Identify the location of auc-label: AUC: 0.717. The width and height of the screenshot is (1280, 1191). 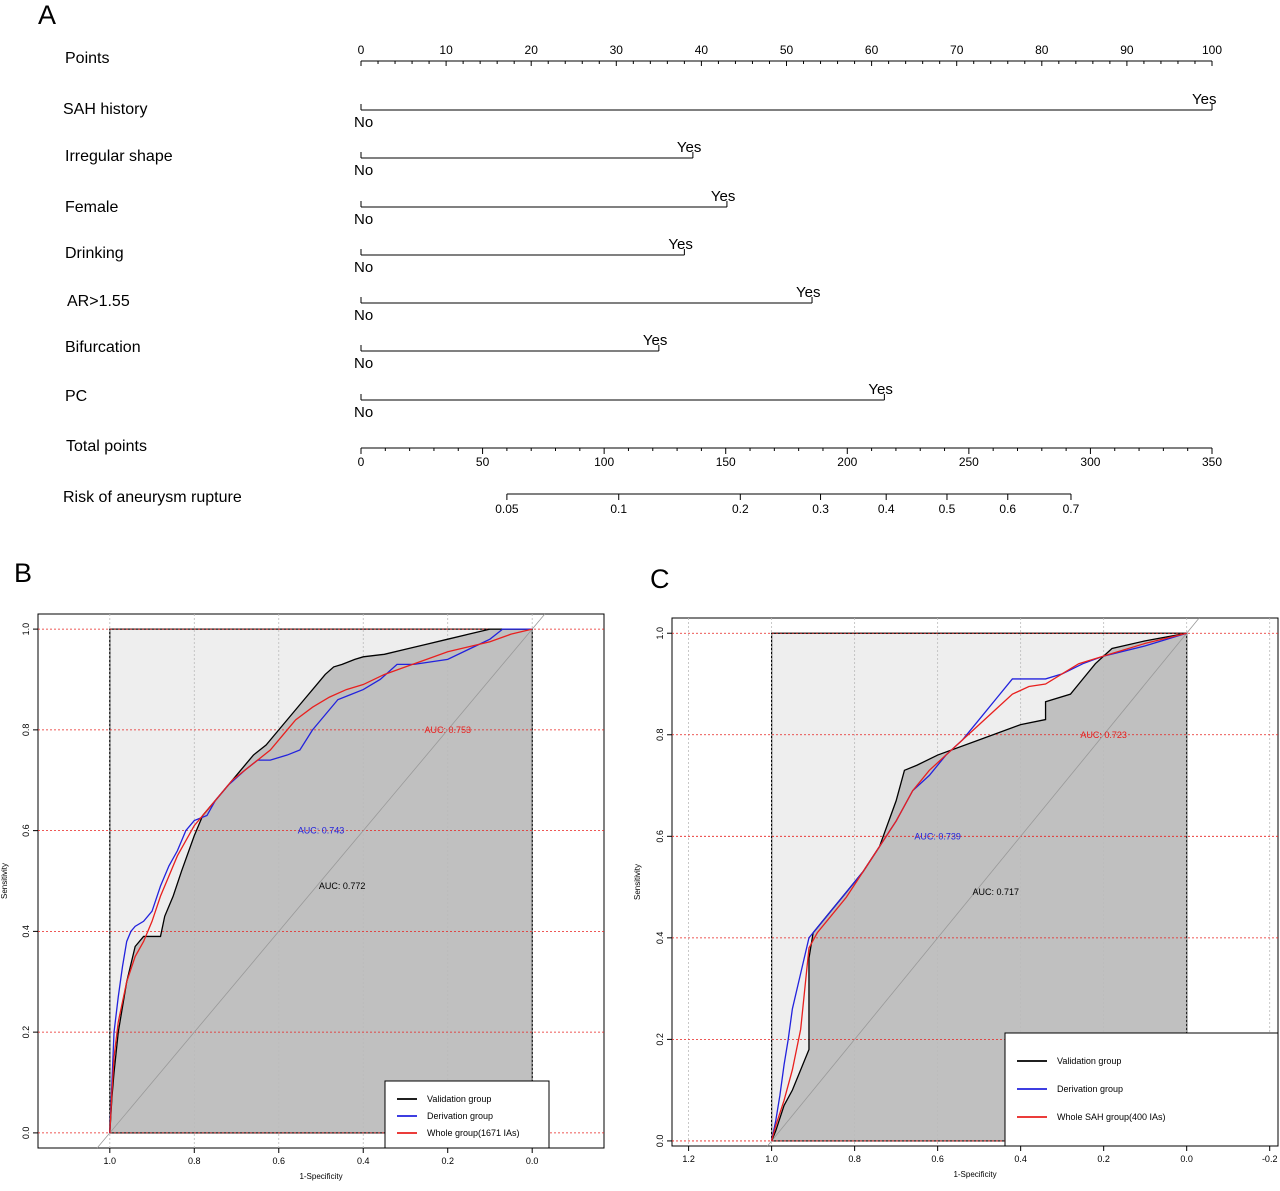
(995, 892).